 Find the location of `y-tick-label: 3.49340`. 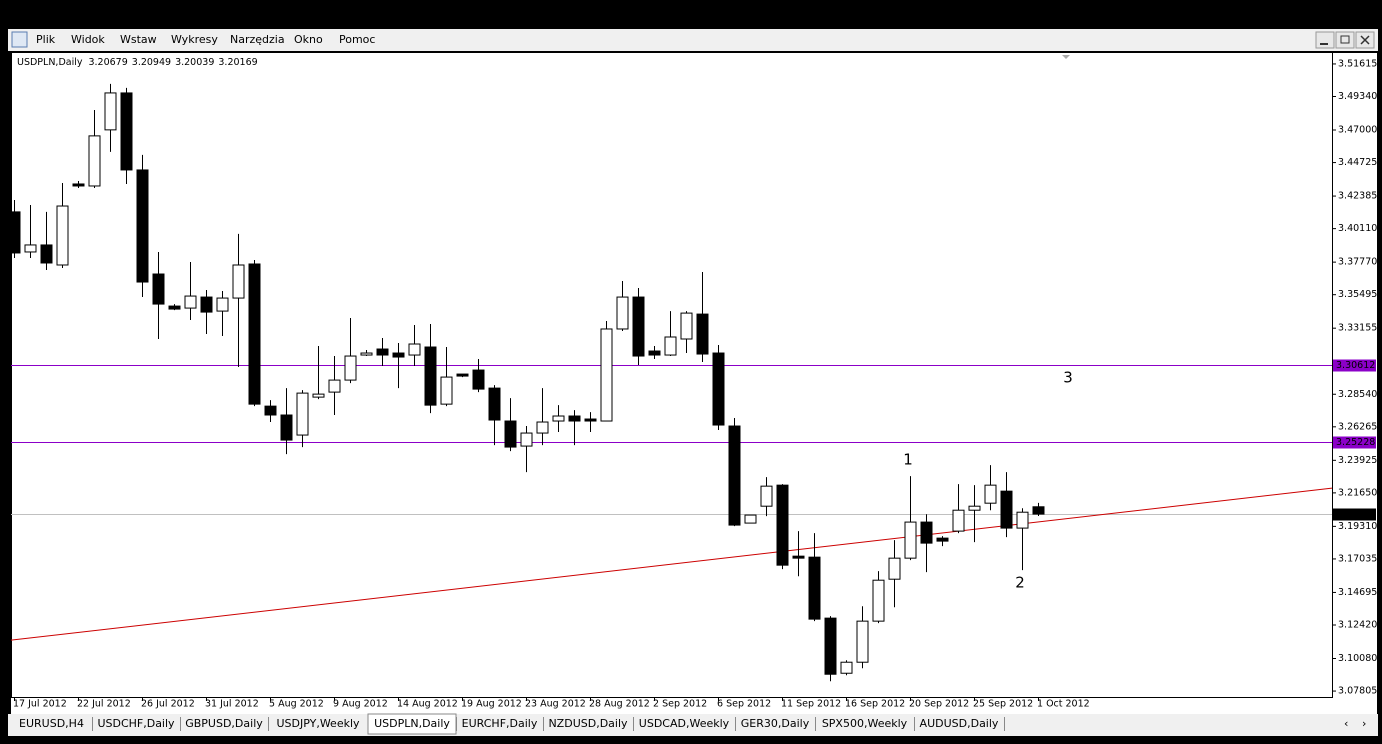

y-tick-label: 3.49340 is located at coordinates (1357, 96).